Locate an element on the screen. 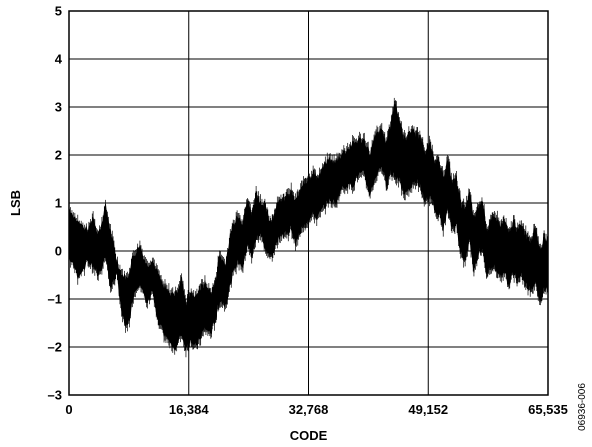 Image resolution: width=592 pixels, height=447 pixels. y-tick-label: 5 is located at coordinates (58, 11).